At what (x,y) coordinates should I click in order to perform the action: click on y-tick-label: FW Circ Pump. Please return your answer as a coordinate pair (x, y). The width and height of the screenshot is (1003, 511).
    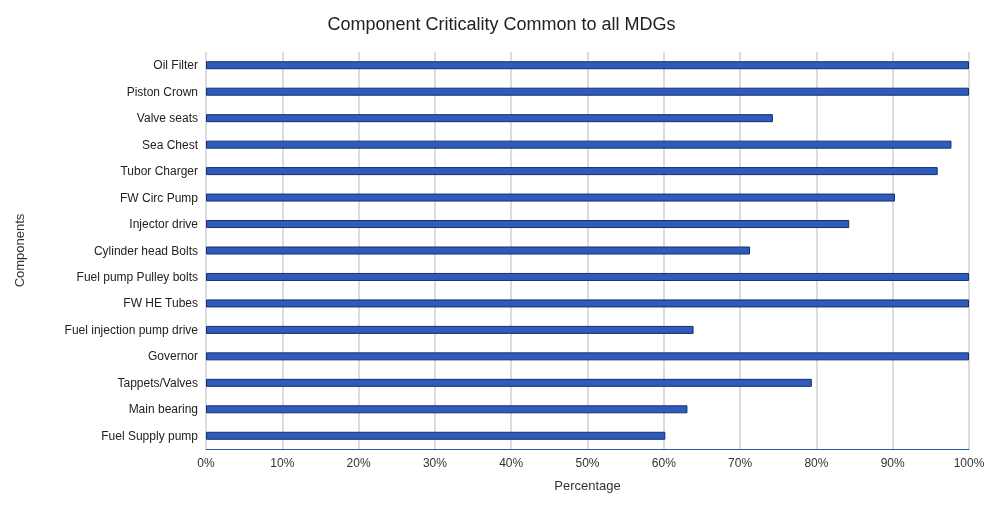
    Looking at the image, I should click on (159, 197).